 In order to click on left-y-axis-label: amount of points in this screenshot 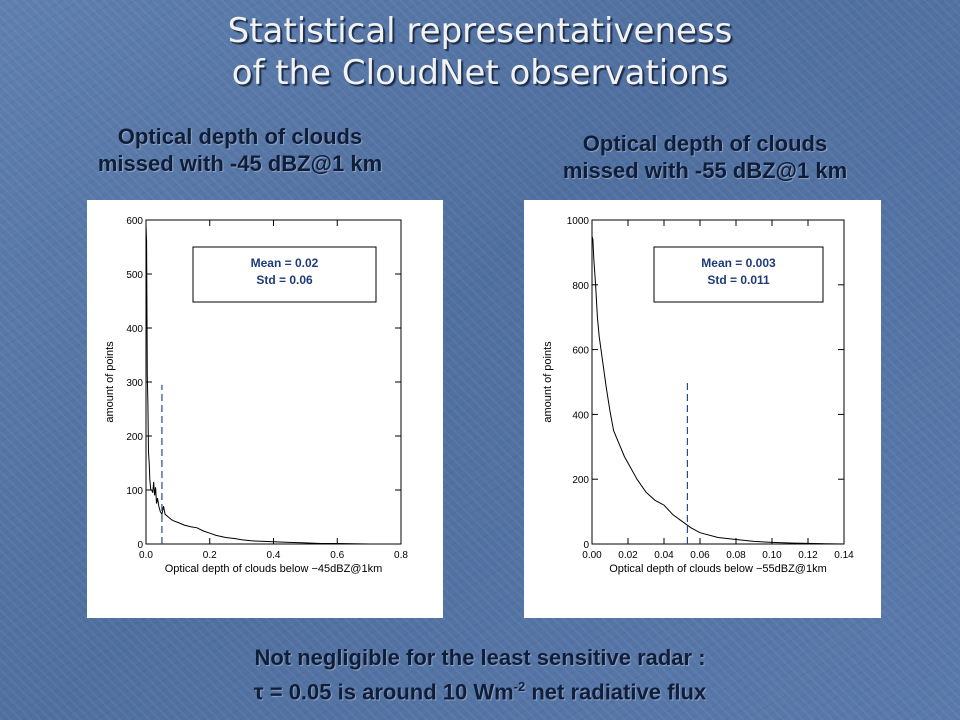, I will do `click(110, 382)`.